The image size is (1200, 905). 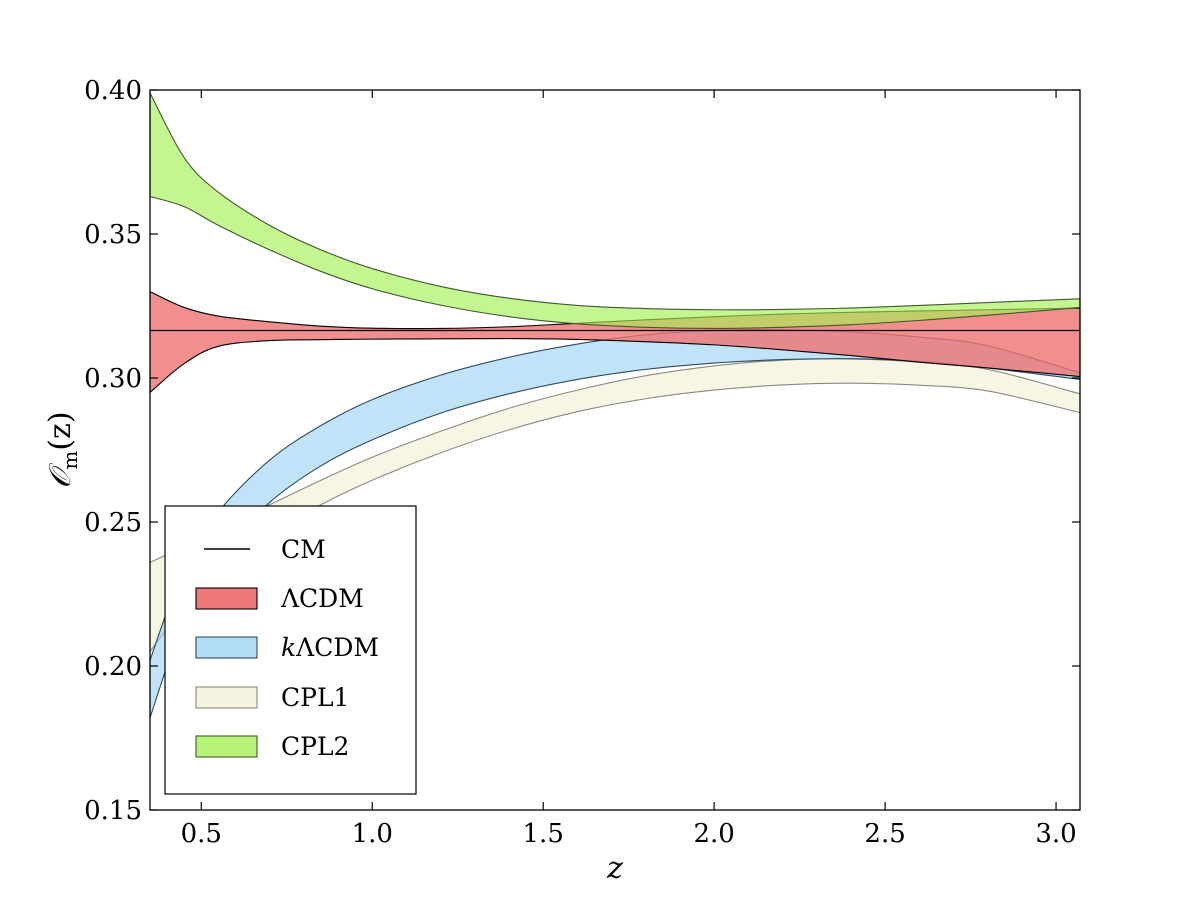 I want to click on x-tick-label: 2.0, so click(x=713, y=834).